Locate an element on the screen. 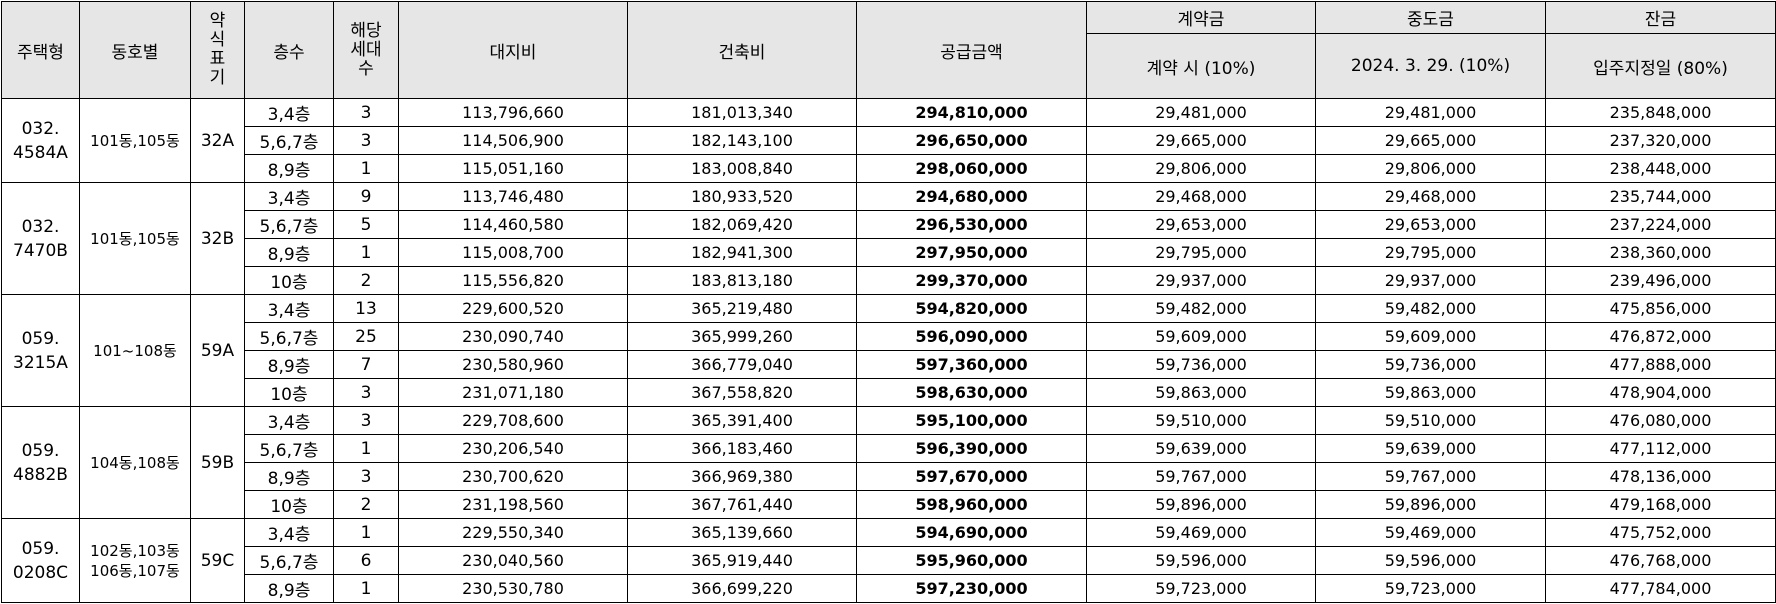 Image resolution: width=1776 pixels, height=604 pixels. balance-cell: 239,496,000 is located at coordinates (1660, 280).